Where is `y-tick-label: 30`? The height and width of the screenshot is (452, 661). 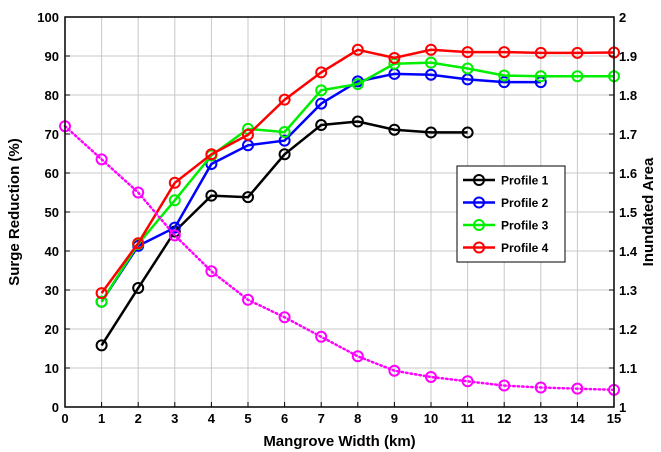 y-tick-label: 30 is located at coordinates (52, 290).